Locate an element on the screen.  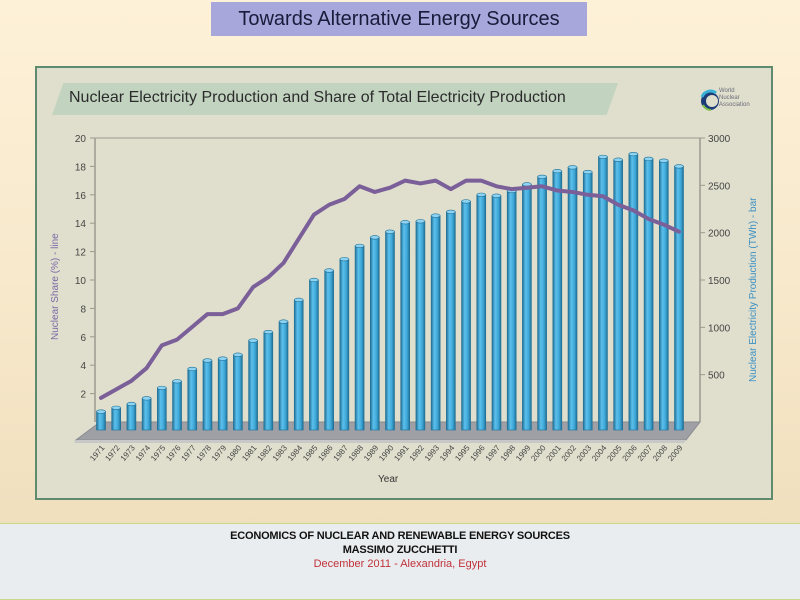
right-tick-label: 1500 is located at coordinates (719, 281).